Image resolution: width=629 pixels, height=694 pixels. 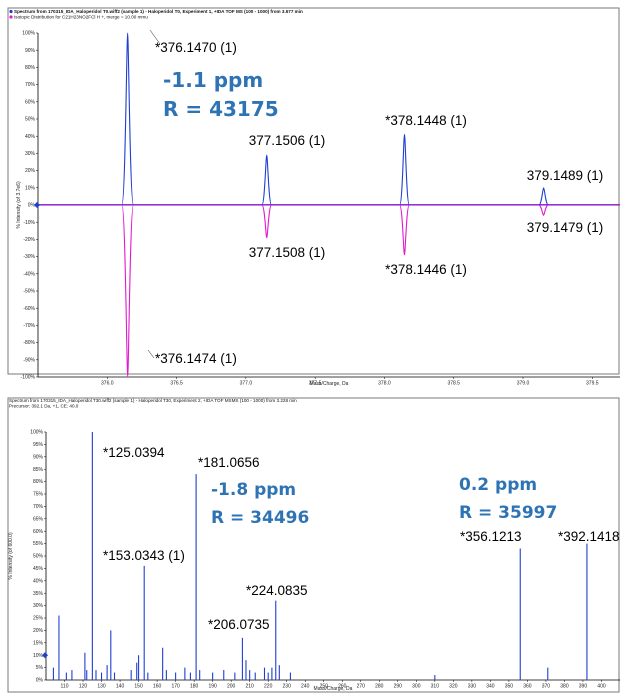 What do you see at coordinates (229, 462) in the screenshot?
I see `bottom-peak-label: *181.0656` at bounding box center [229, 462].